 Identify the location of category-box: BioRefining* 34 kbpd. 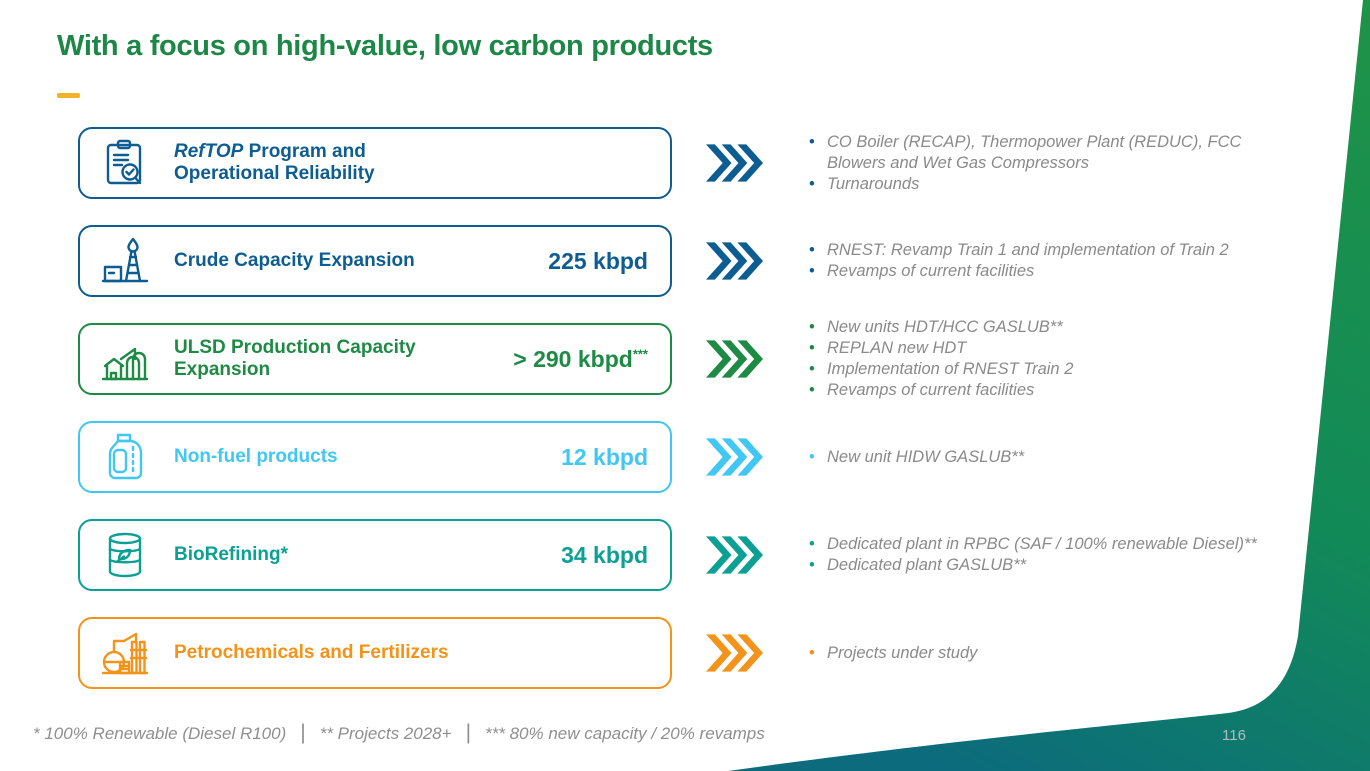
(375, 555).